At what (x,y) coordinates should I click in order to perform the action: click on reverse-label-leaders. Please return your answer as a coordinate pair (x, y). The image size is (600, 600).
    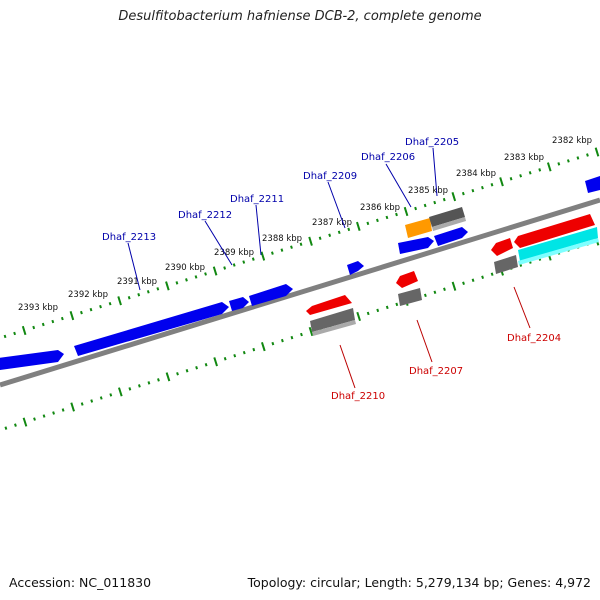
    Looking at the image, I should click on (435, 337).